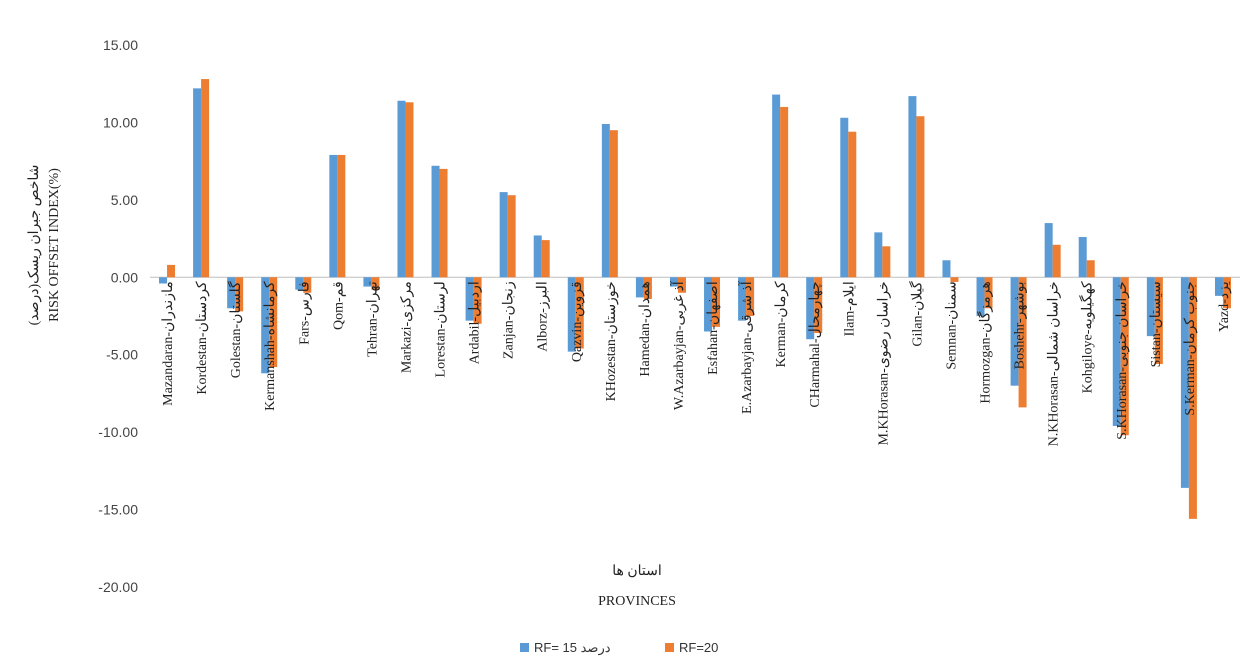  Describe the element at coordinates (637, 601) in the screenshot. I see `x-axis-title-en: PROVINCES` at that location.